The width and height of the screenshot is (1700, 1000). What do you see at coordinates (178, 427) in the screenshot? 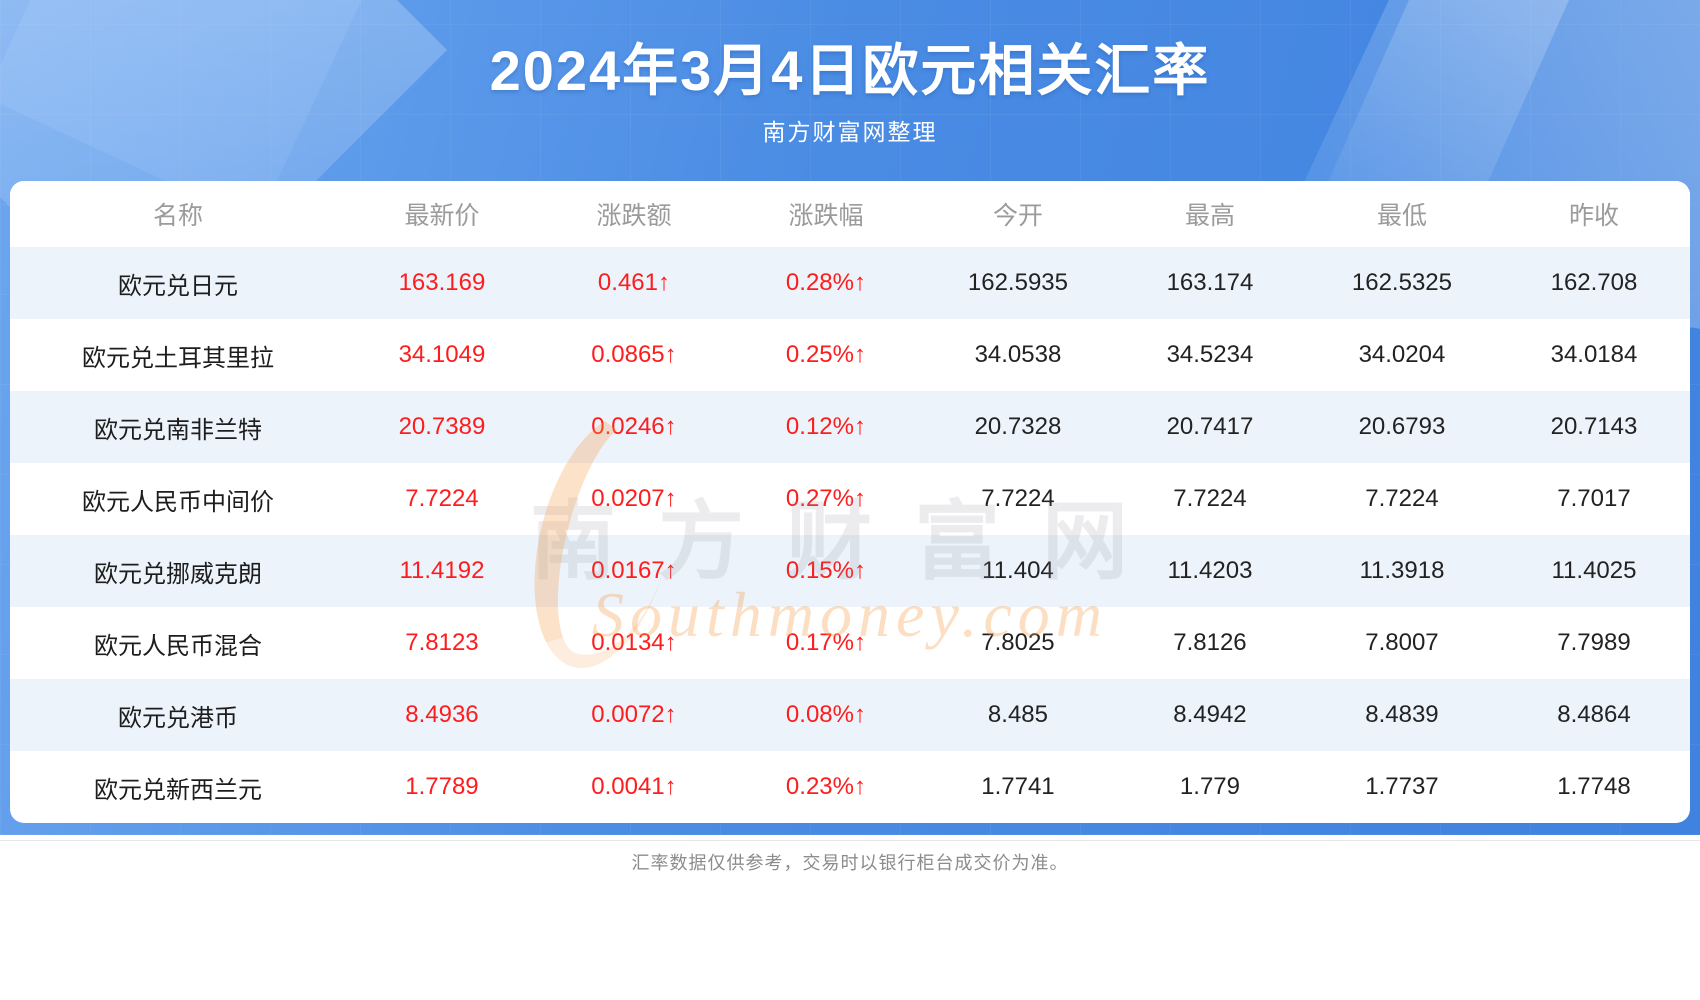
I see `pair-name-cell: 欧元兑南非兰特` at bounding box center [178, 427].